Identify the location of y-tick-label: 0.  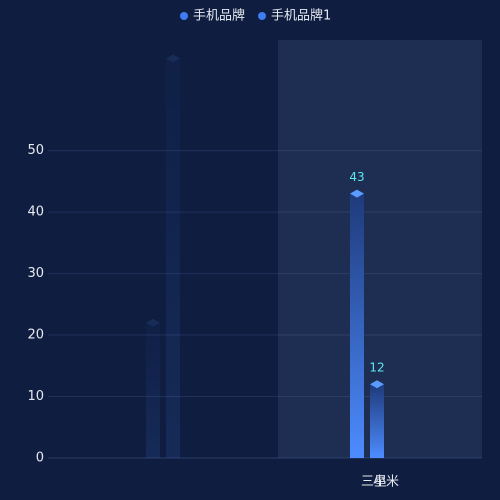
(40, 458).